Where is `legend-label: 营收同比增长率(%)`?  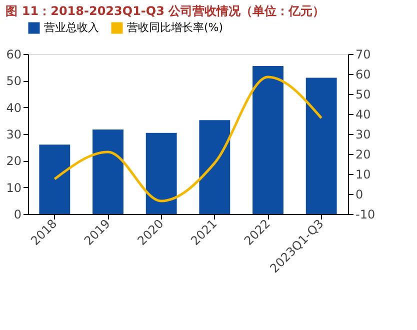 legend-label: 营收同比增长率(%) is located at coordinates (175, 27).